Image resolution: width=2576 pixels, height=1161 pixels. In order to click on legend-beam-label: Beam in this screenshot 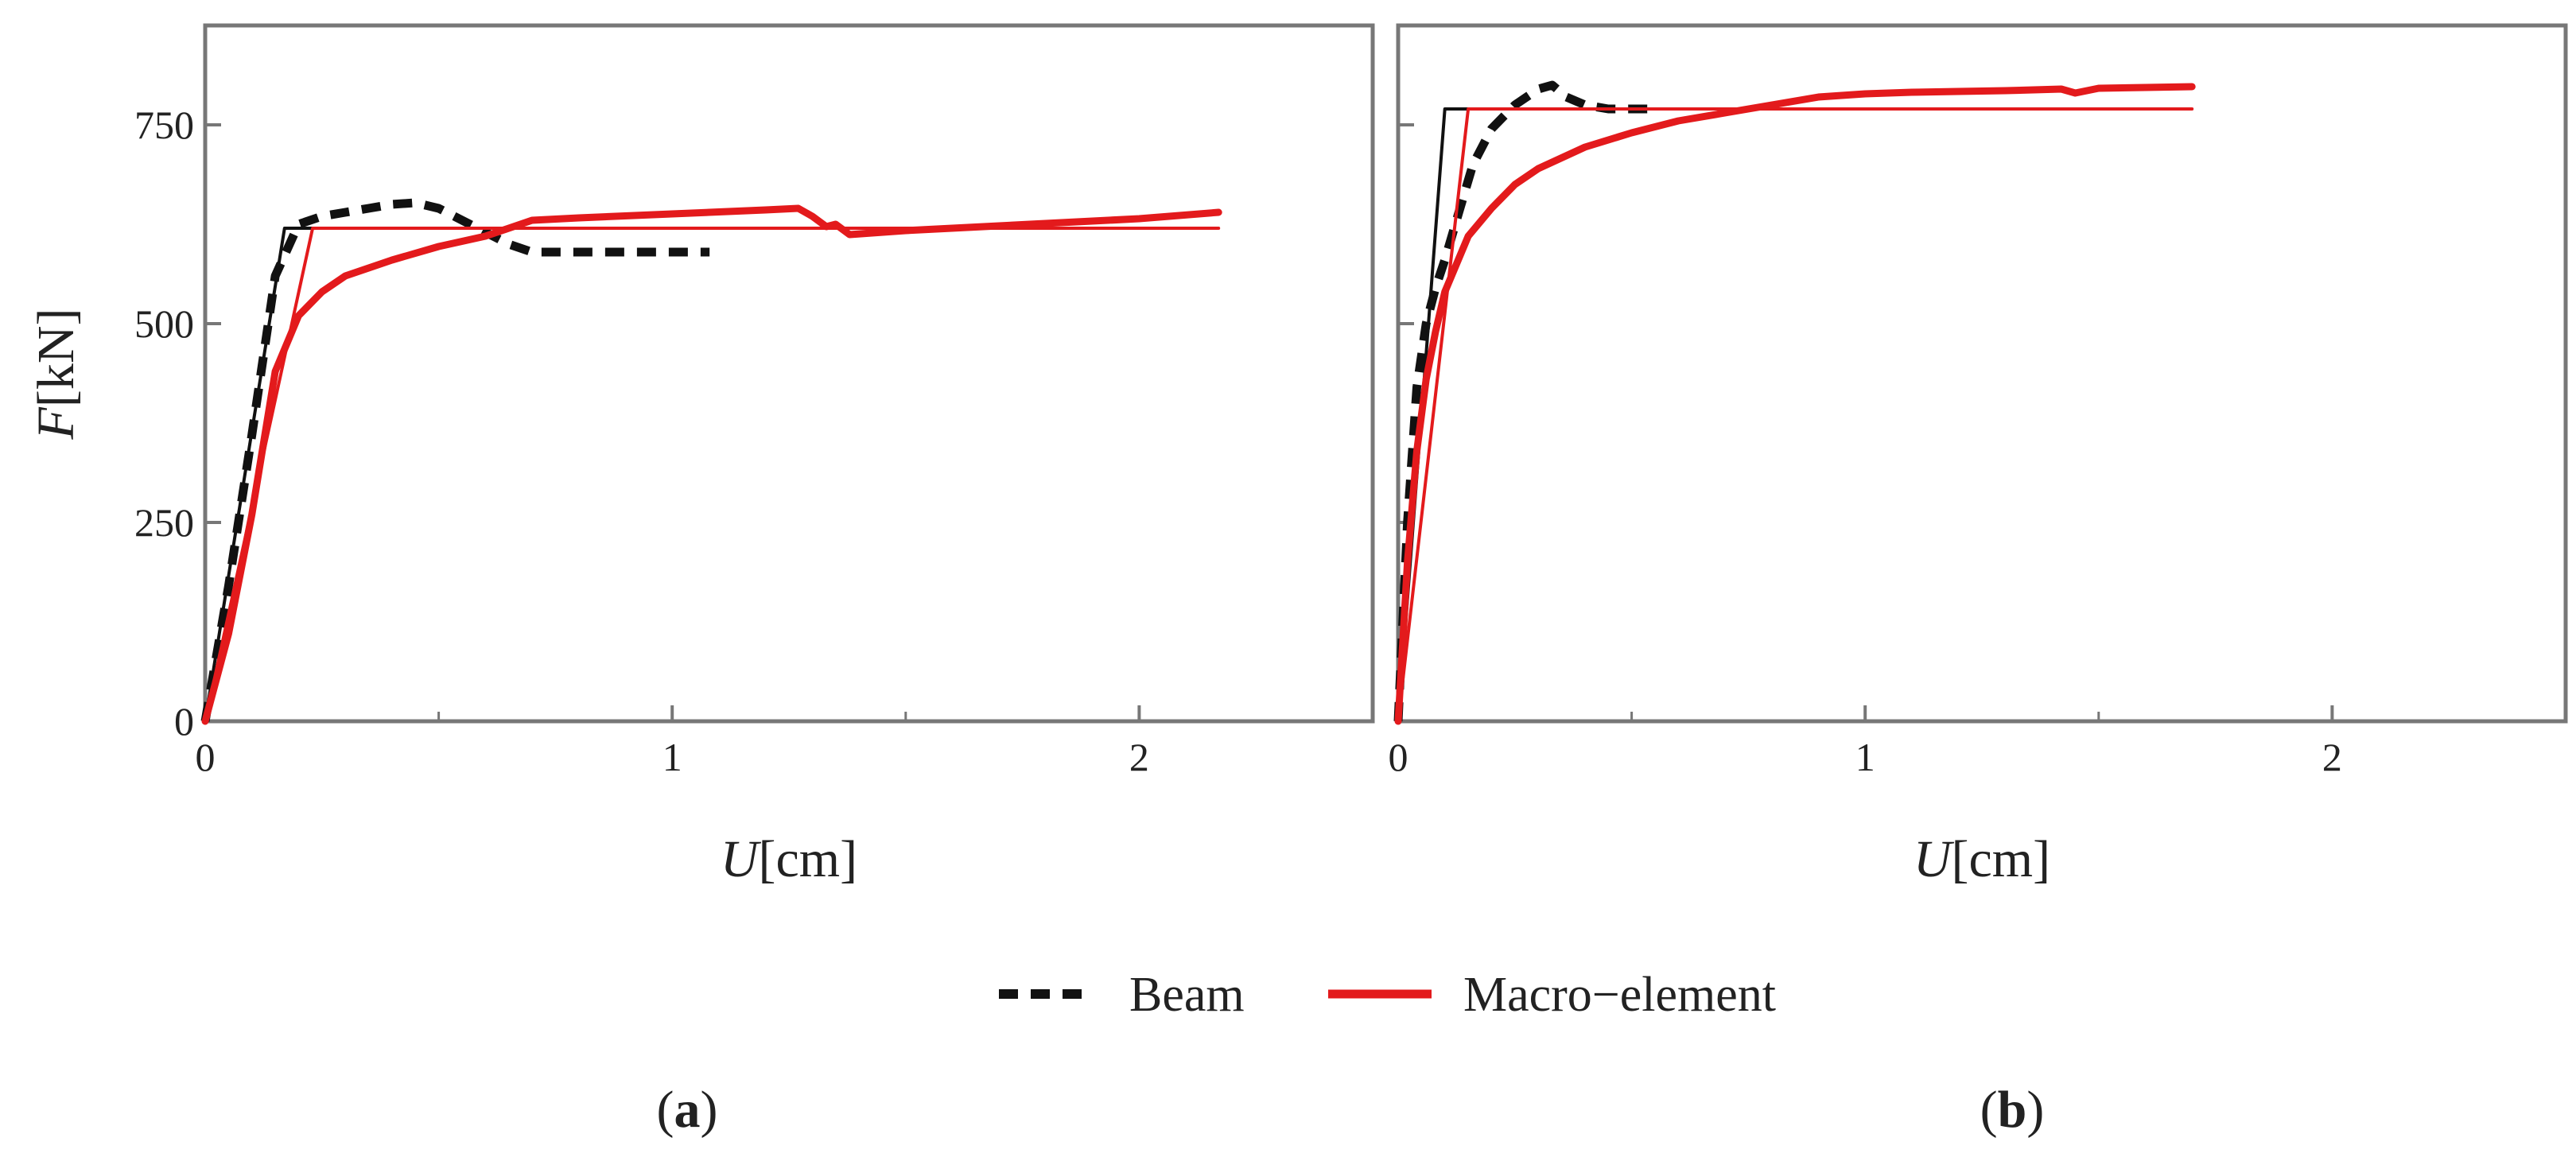, I will do `click(1187, 995)`.